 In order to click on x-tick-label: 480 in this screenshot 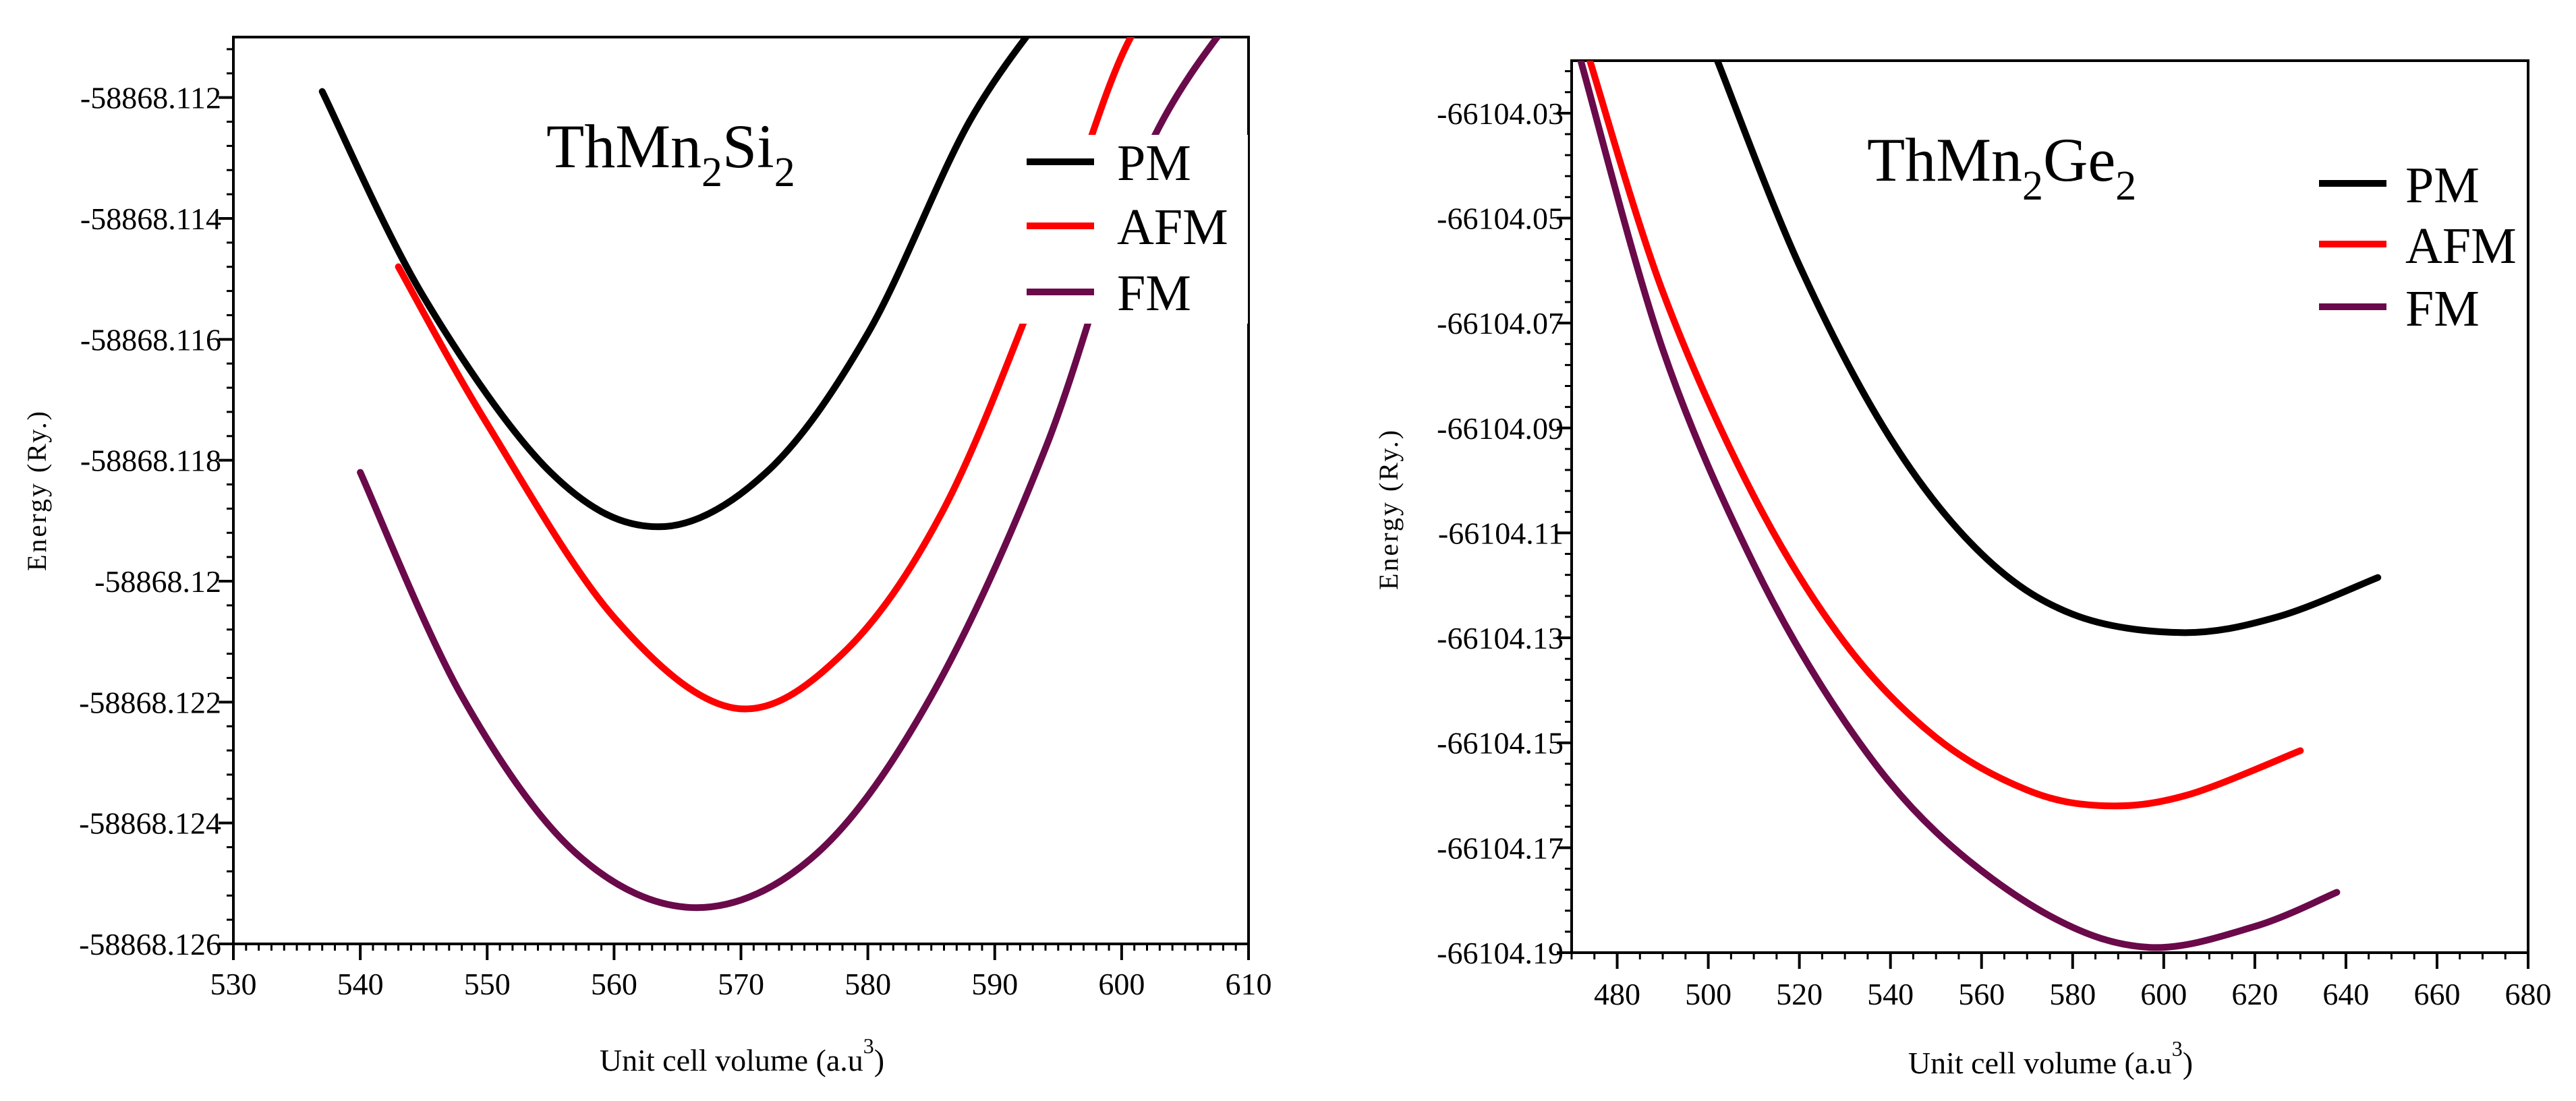, I will do `click(1617, 994)`.